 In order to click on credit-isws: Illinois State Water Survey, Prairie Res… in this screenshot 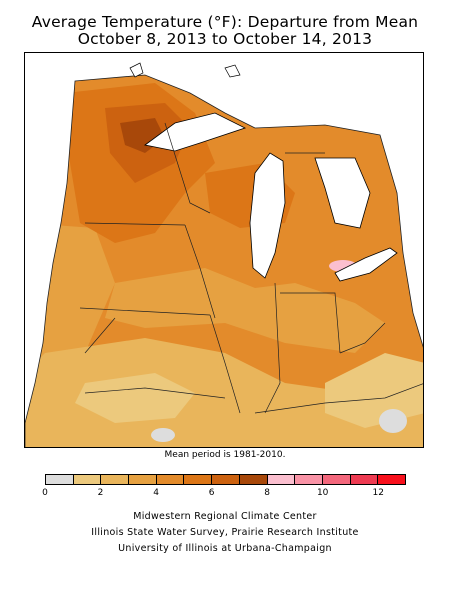, I will do `click(225, 532)`.